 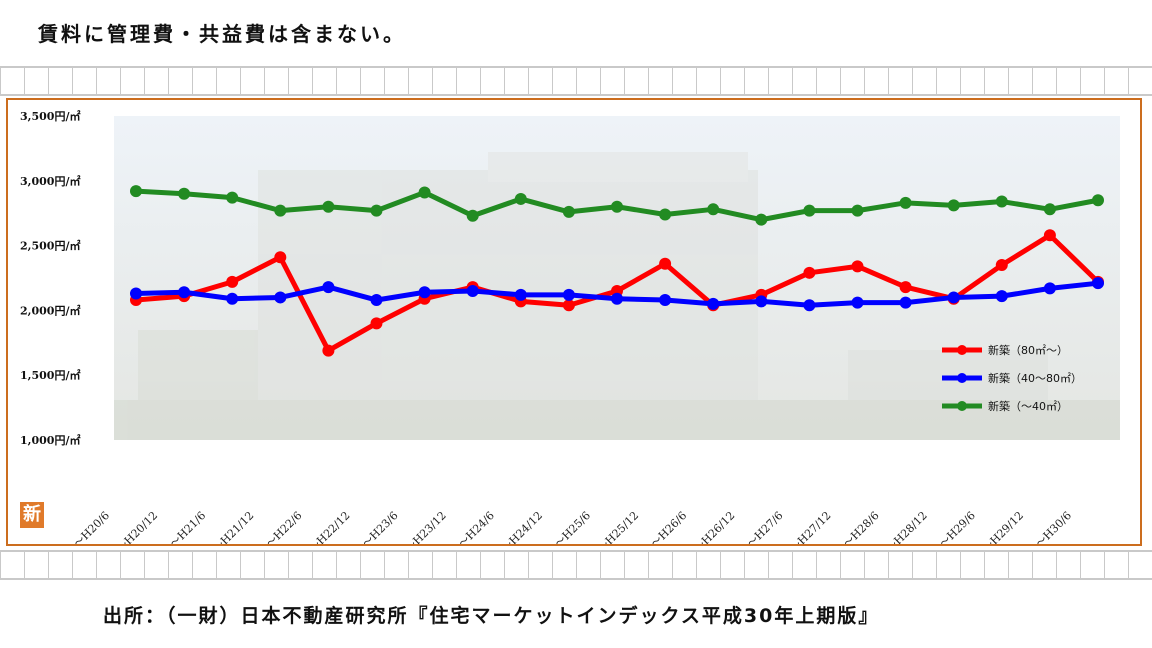 I want to click on rent-note: 賃料に管理費・共益費は含まない。, so click(x=222, y=34).